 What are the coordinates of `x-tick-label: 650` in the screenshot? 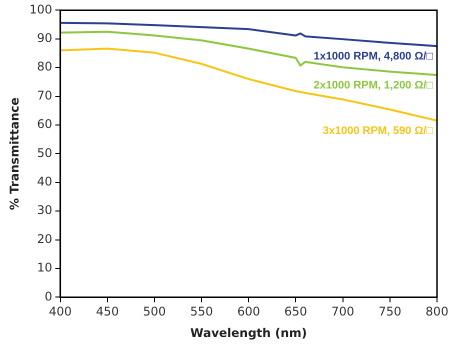 It's located at (296, 311).